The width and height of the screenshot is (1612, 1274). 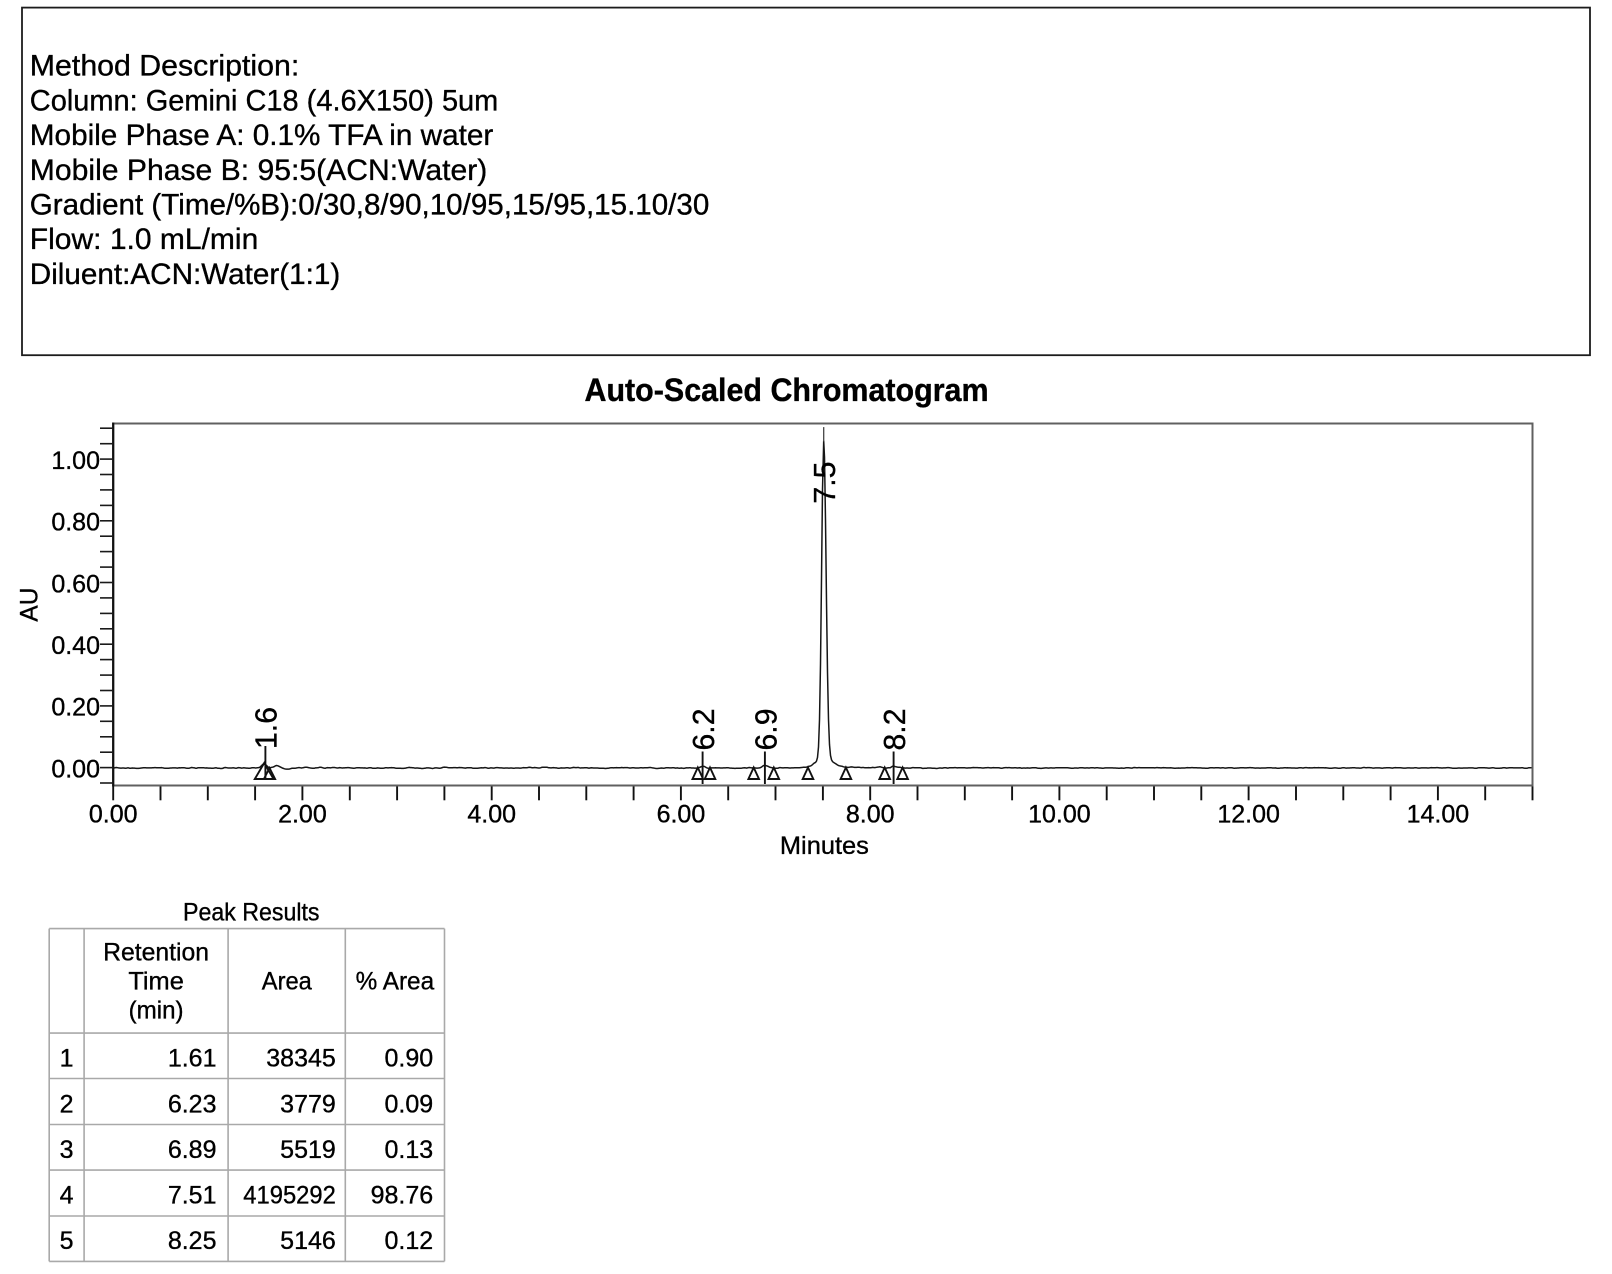 What do you see at coordinates (308, 1150) in the screenshot?
I see `svg-text: 5519` at bounding box center [308, 1150].